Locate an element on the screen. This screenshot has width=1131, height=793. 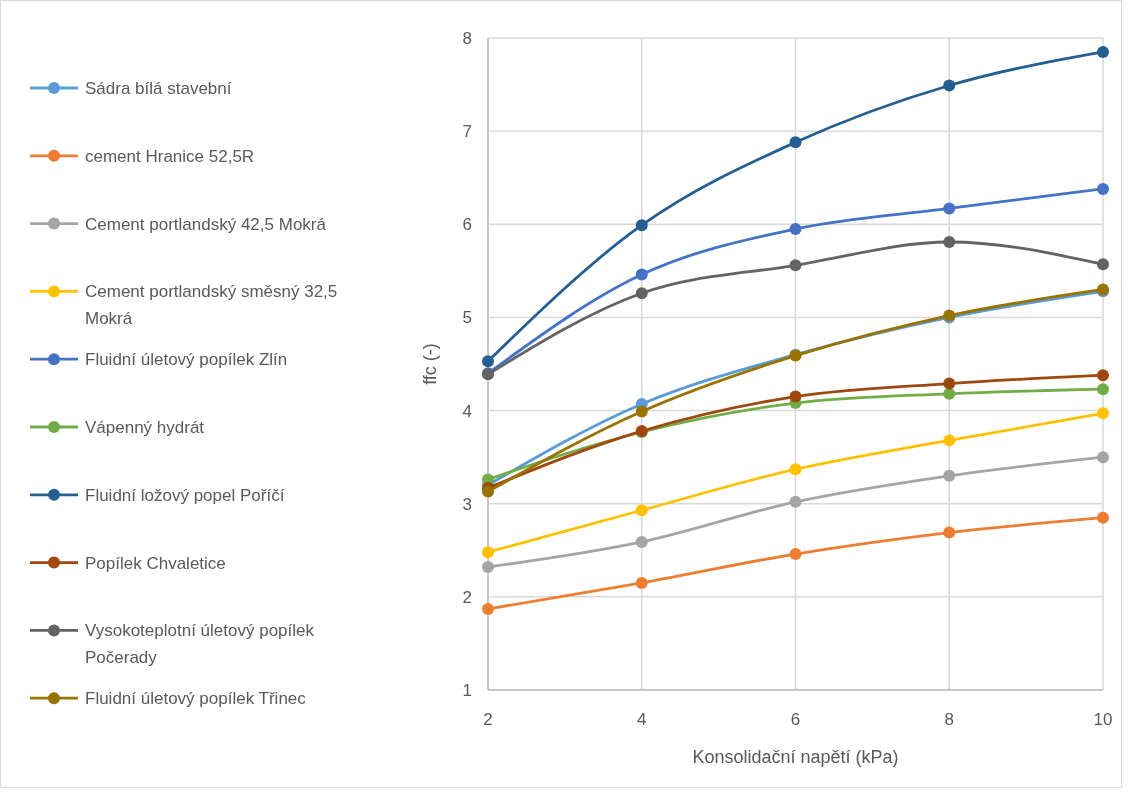
legend-label: Sádra bílá stavební is located at coordinates (158, 88).